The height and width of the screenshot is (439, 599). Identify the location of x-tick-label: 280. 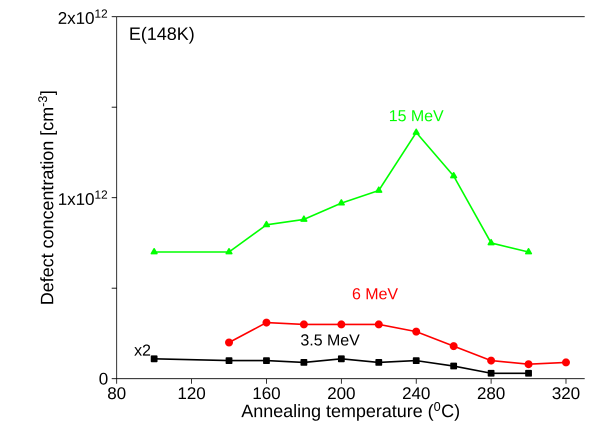
(491, 393).